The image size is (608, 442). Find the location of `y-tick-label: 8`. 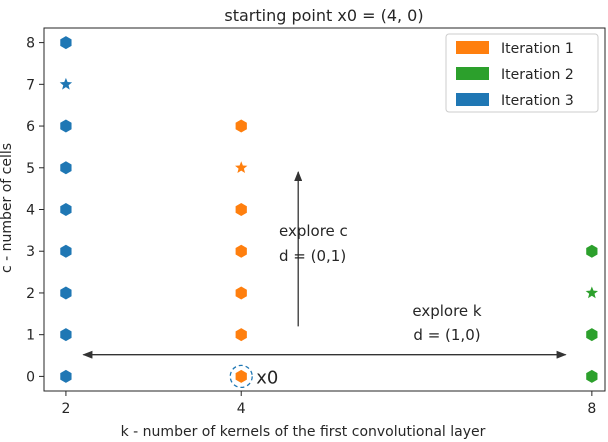

y-tick-label: 8 is located at coordinates (30, 44).